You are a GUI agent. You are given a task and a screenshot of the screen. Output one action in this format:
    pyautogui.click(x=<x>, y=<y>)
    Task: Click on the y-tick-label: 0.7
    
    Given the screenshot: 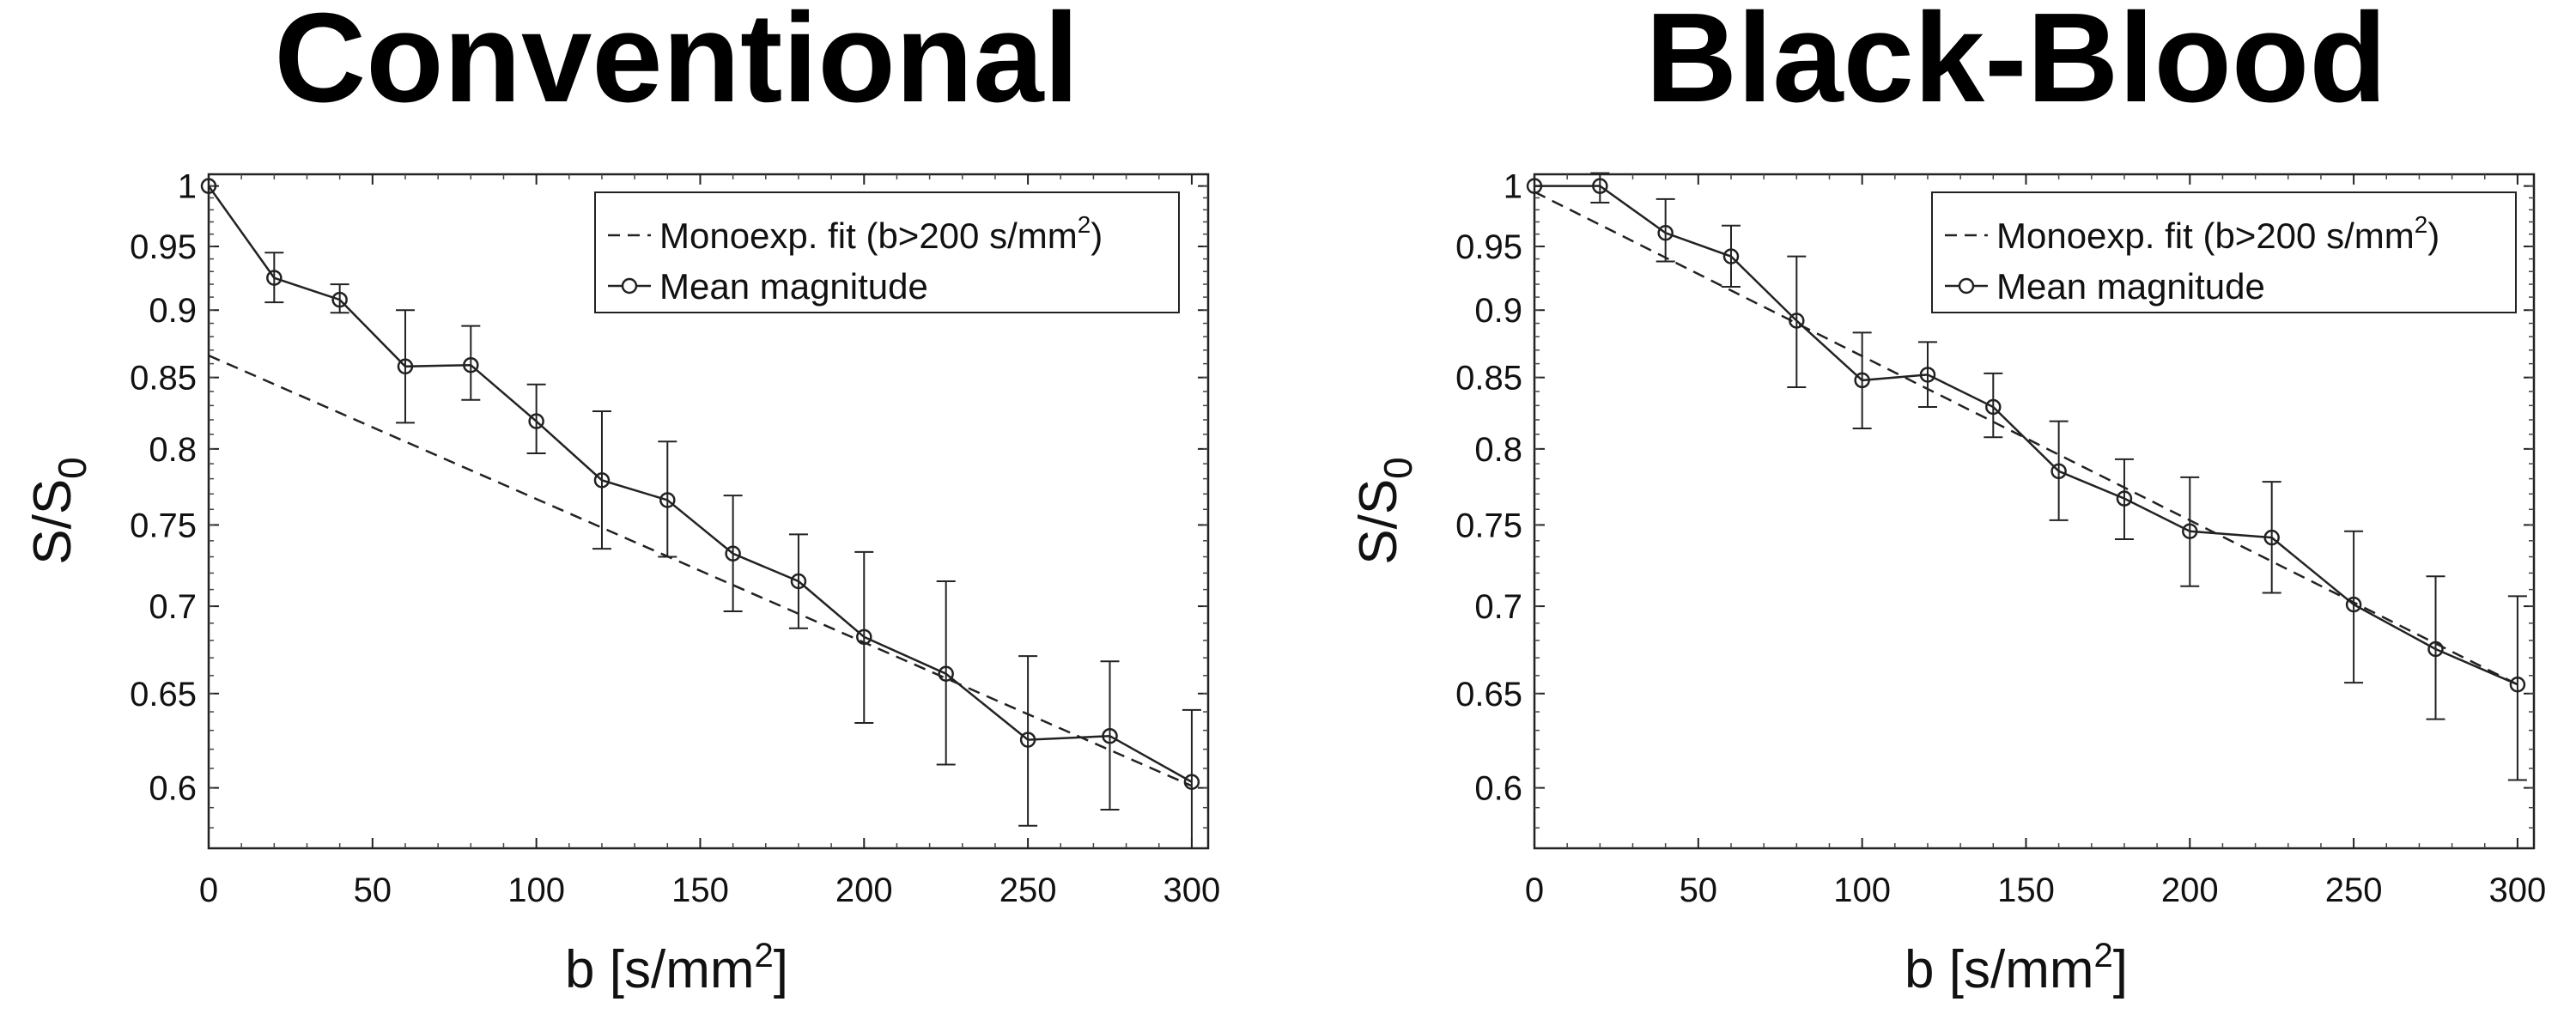 What is the action you would take?
    pyautogui.click(x=173, y=607)
    